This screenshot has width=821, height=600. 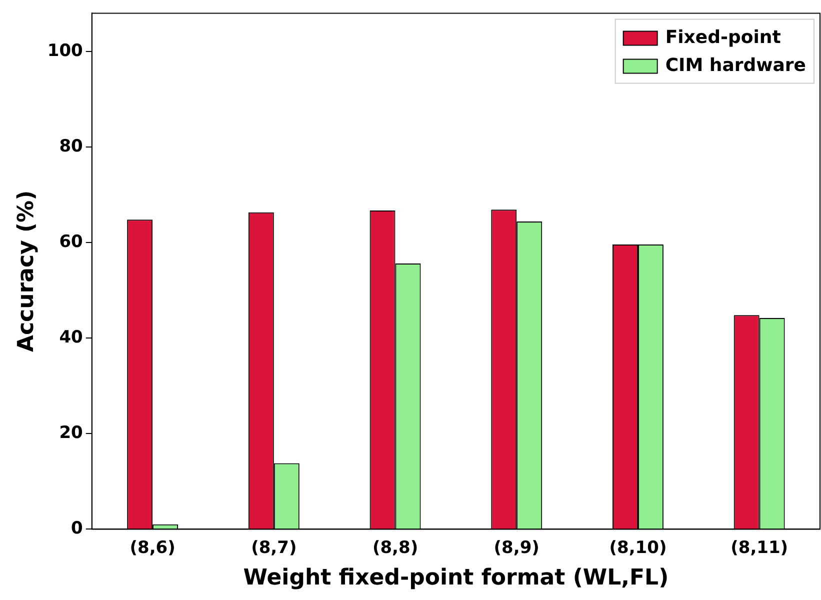 What do you see at coordinates (395, 548) in the screenshot?
I see `x-tick-label: (8,8)` at bounding box center [395, 548].